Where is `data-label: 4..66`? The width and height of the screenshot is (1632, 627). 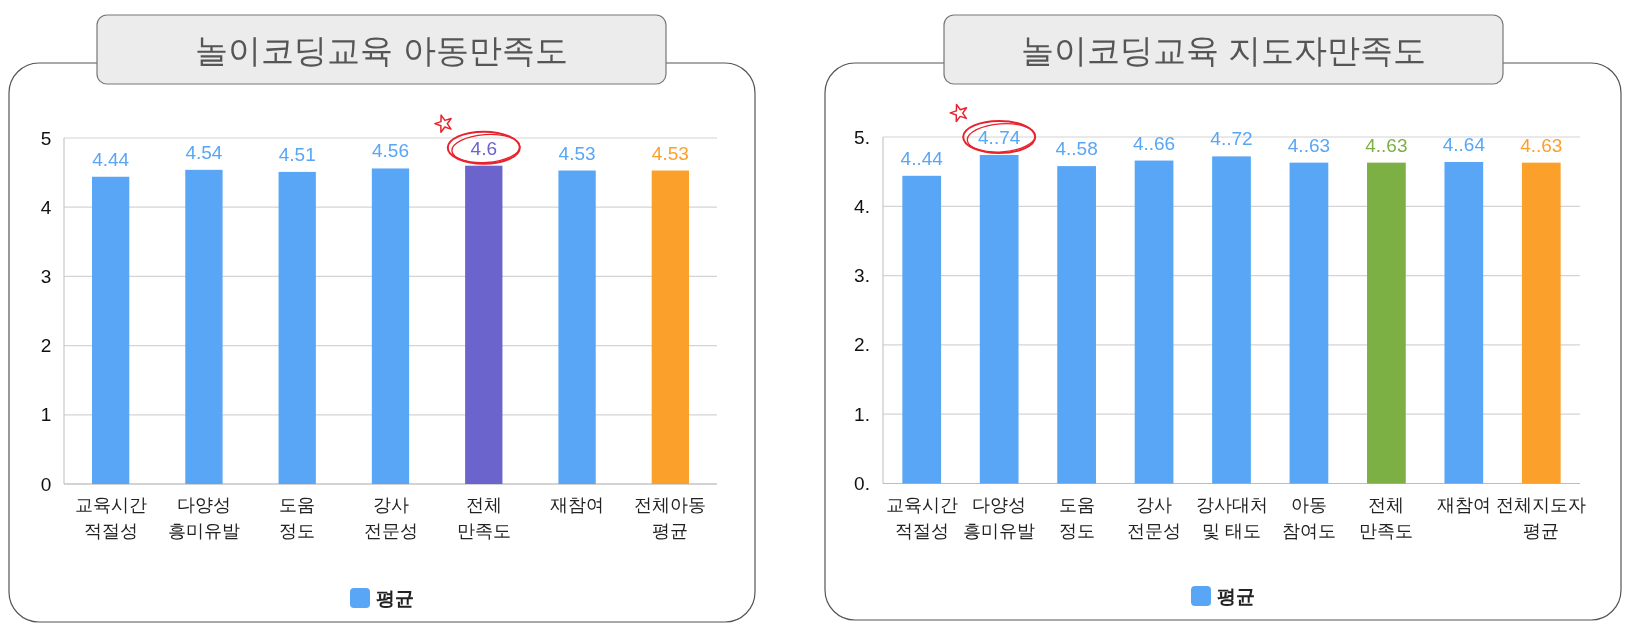 data-label: 4..66 is located at coordinates (1154, 143).